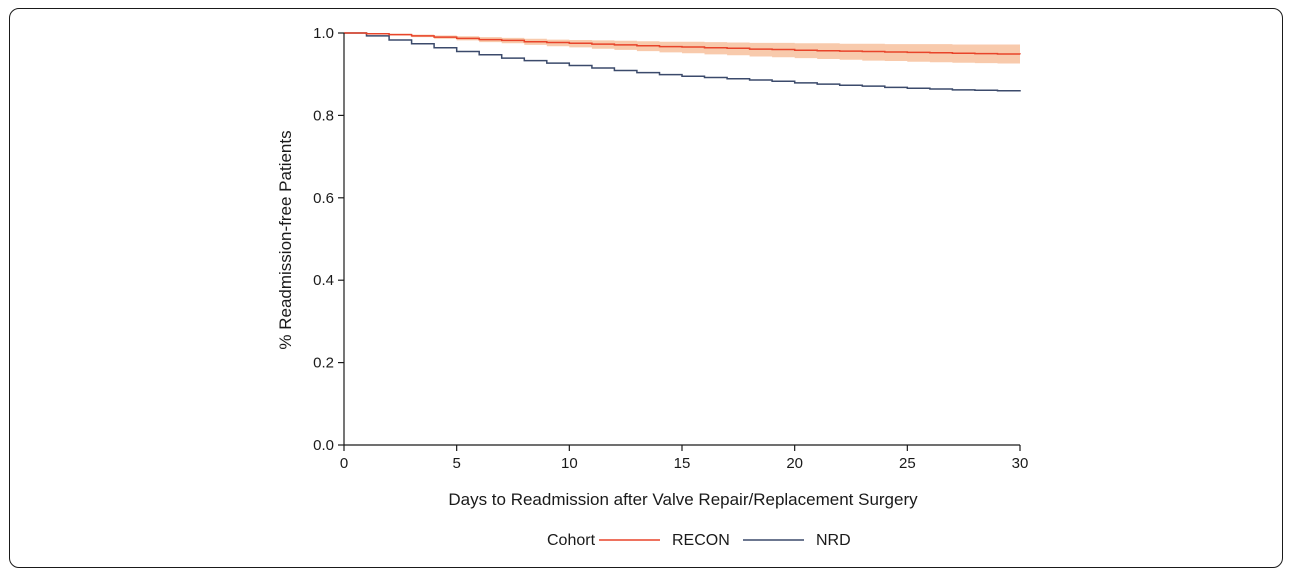 The height and width of the screenshot is (568, 1292). What do you see at coordinates (569, 463) in the screenshot?
I see `x-tick-label: 10` at bounding box center [569, 463].